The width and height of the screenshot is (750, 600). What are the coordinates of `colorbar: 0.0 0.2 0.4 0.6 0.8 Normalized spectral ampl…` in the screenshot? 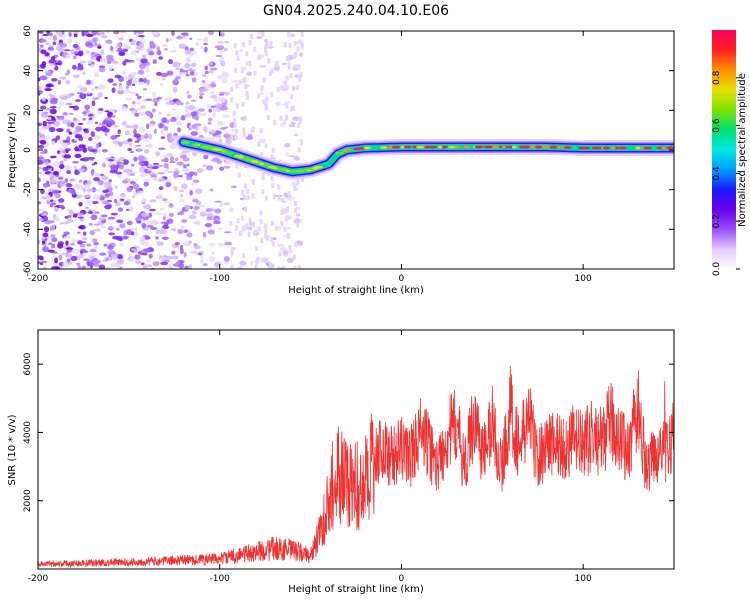 It's located at (730, 153).